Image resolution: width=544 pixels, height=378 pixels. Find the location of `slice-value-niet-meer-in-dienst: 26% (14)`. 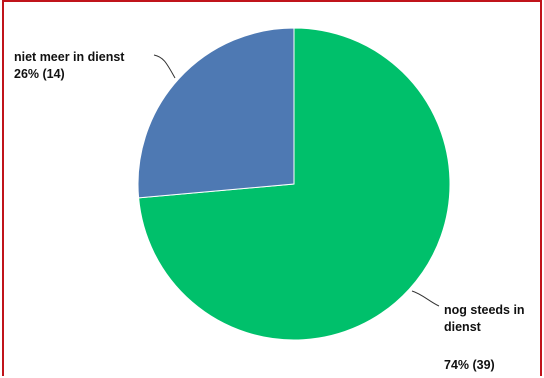

slice-value-niet-meer-in-dienst: 26% (14) is located at coordinates (39, 74).